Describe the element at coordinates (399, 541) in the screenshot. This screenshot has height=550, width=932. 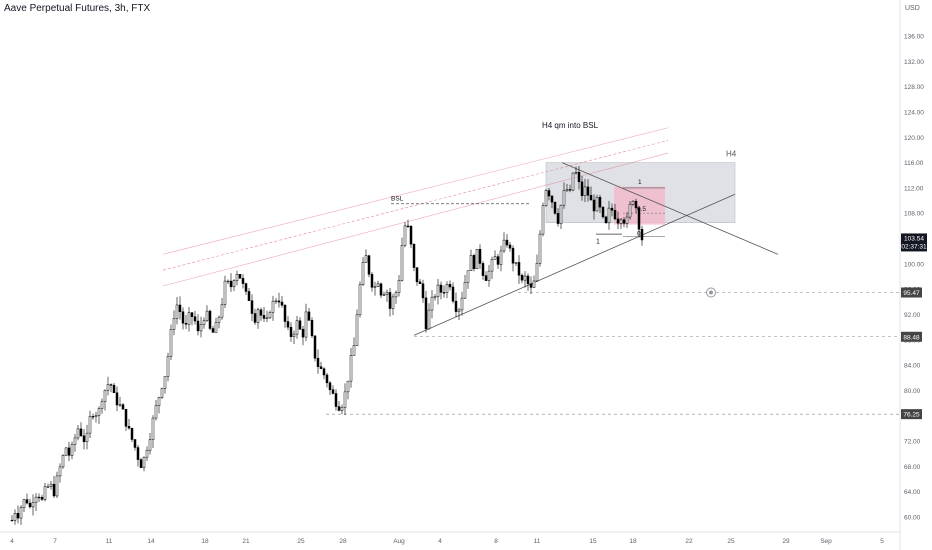
I see `x-tick-label: Aug` at that location.